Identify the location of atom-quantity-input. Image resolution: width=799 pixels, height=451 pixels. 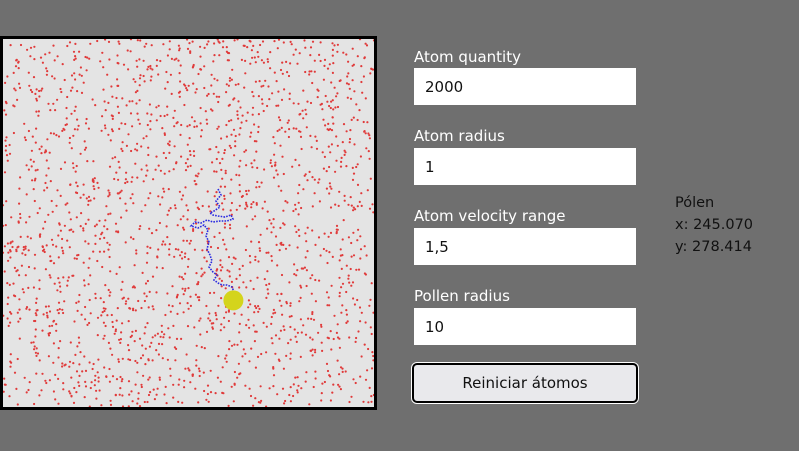
(525, 86).